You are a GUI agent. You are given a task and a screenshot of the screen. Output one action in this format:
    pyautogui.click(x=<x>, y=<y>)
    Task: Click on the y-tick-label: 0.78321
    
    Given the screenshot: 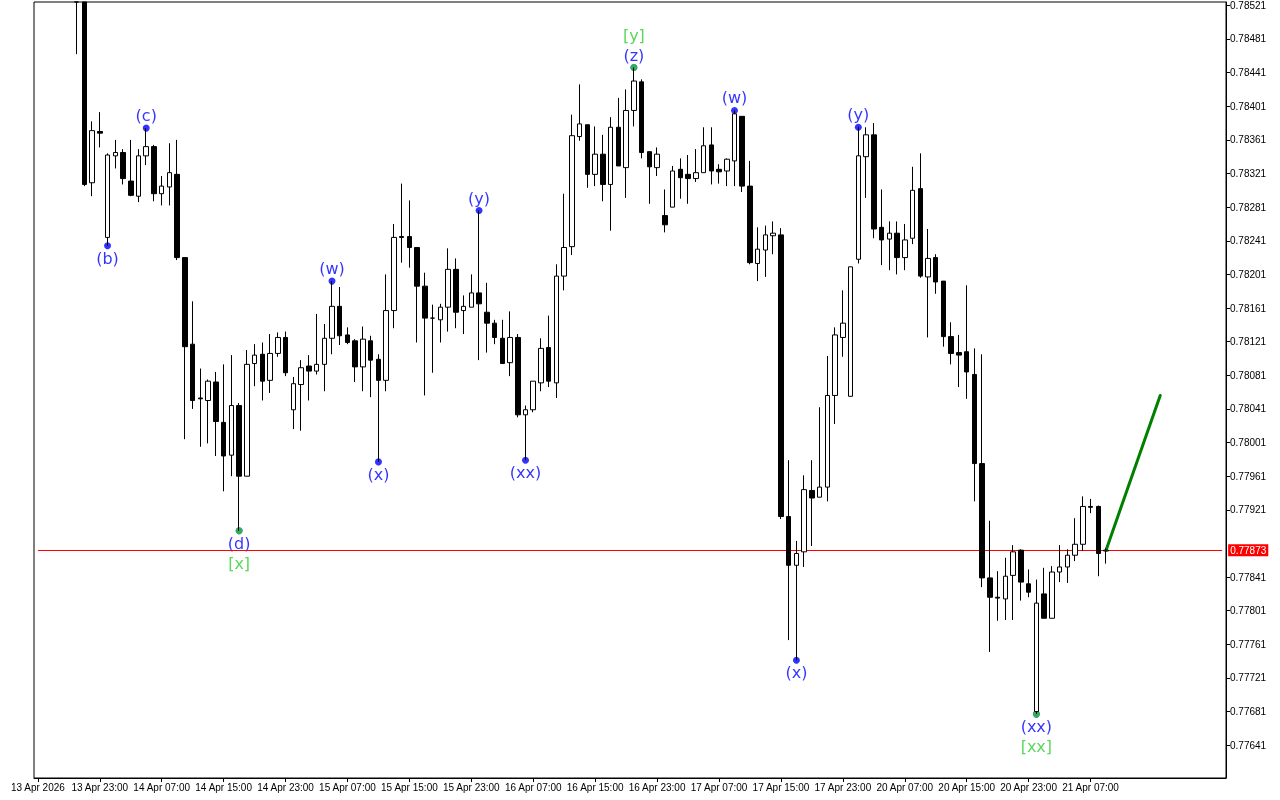 What is the action you would take?
    pyautogui.click(x=1248, y=174)
    